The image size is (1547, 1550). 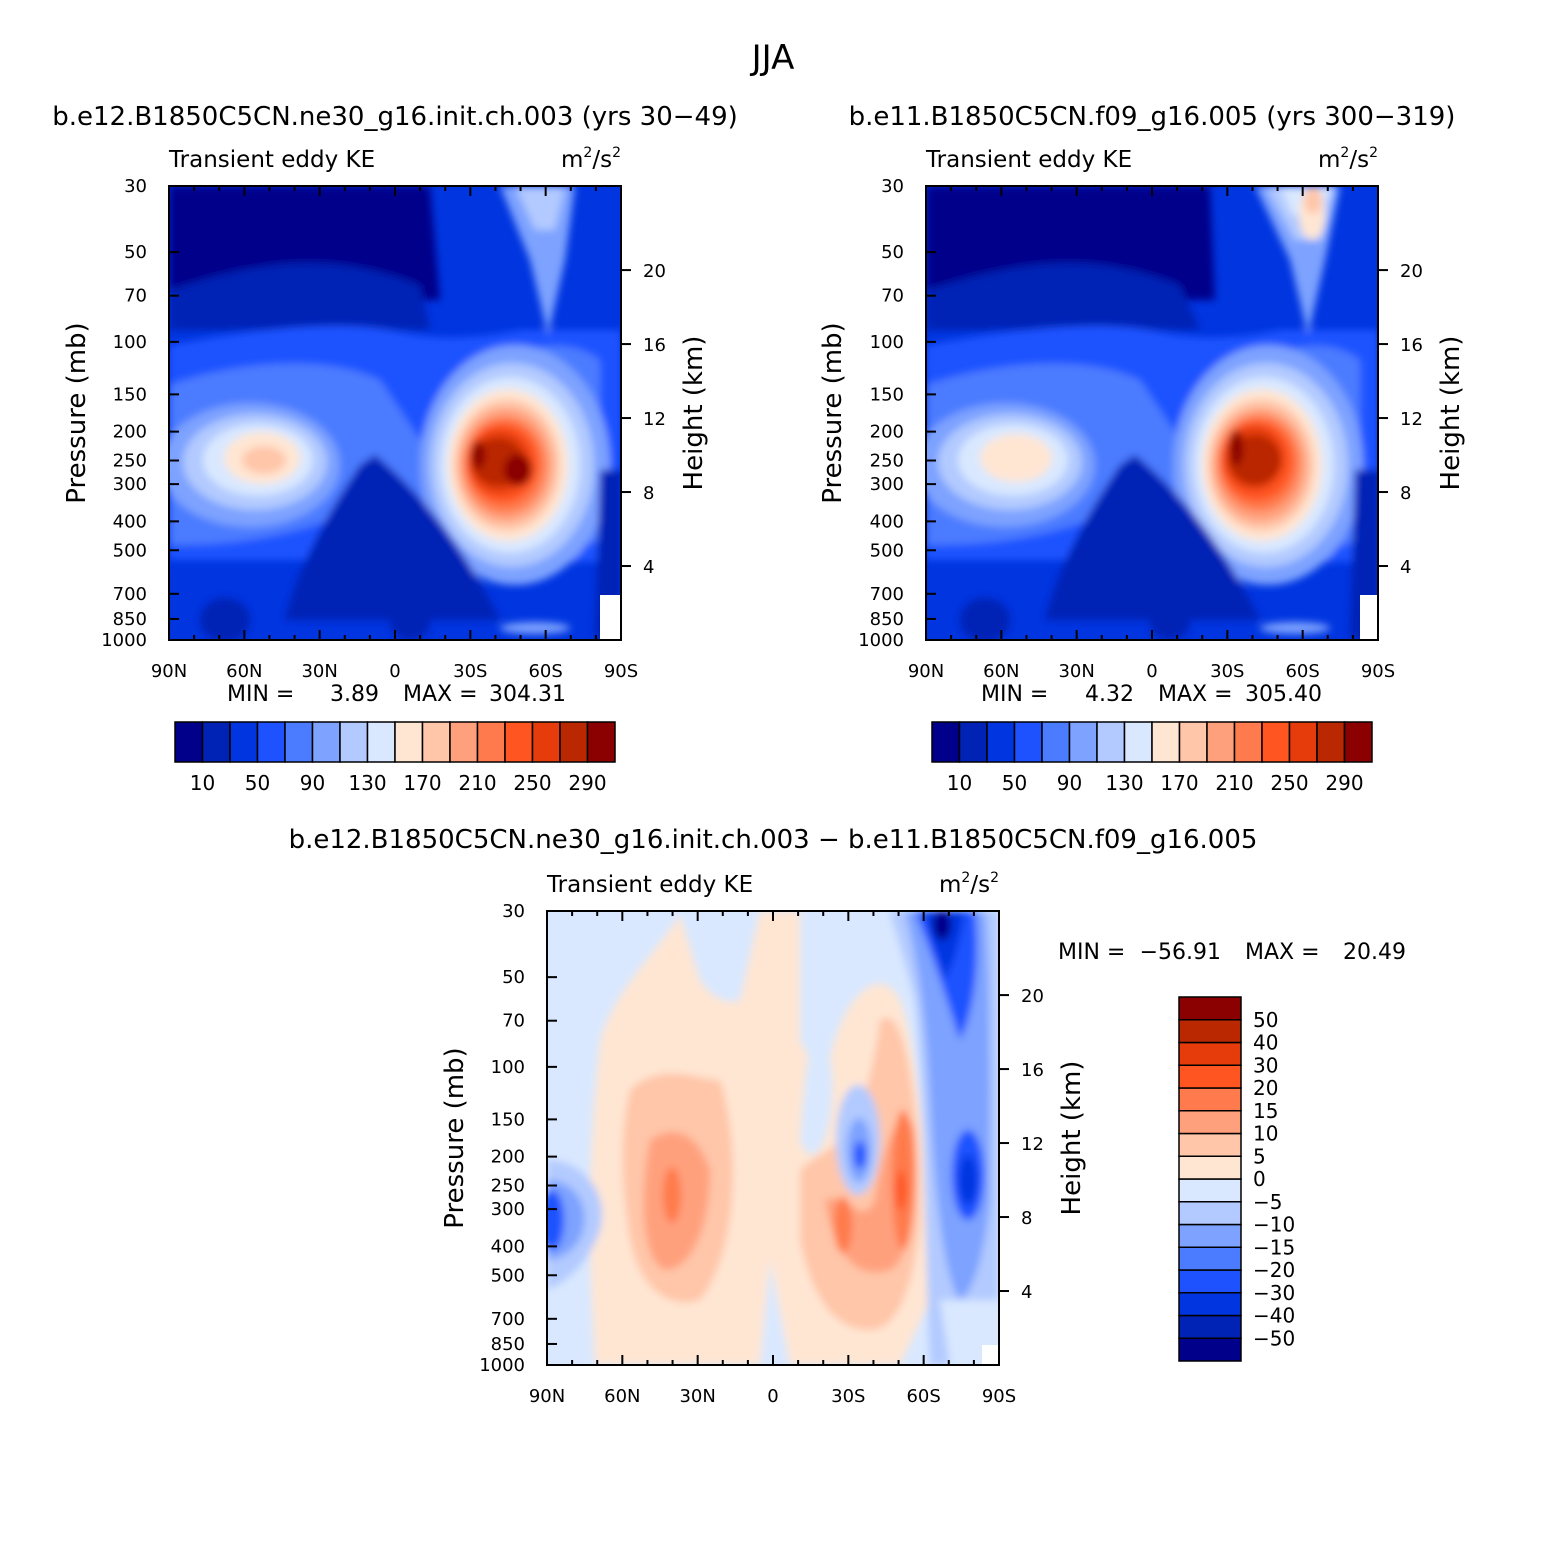 I want to click on panel-3-max-label: MAX =, so click(x=1282, y=952).